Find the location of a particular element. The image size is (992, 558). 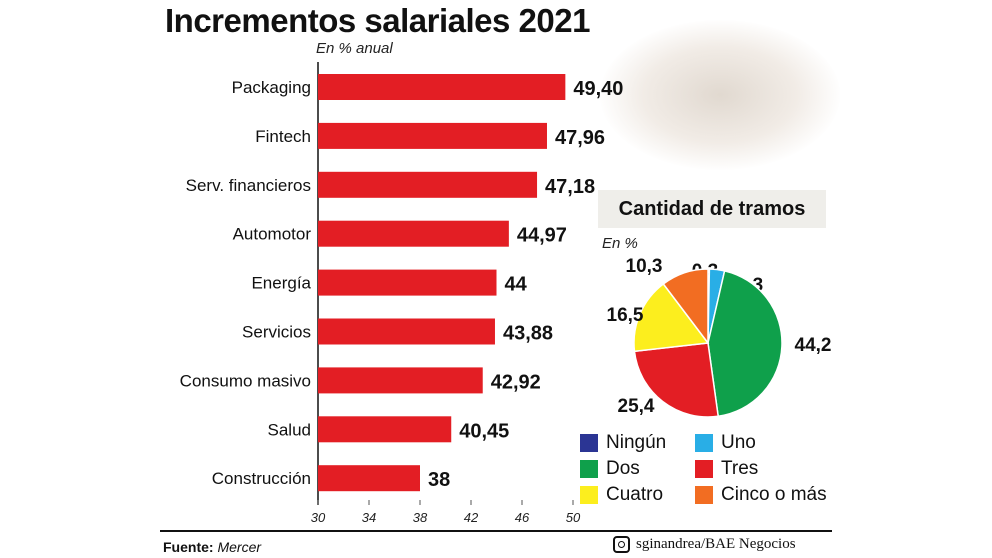

legend-label: Ningún is located at coordinates (636, 442).